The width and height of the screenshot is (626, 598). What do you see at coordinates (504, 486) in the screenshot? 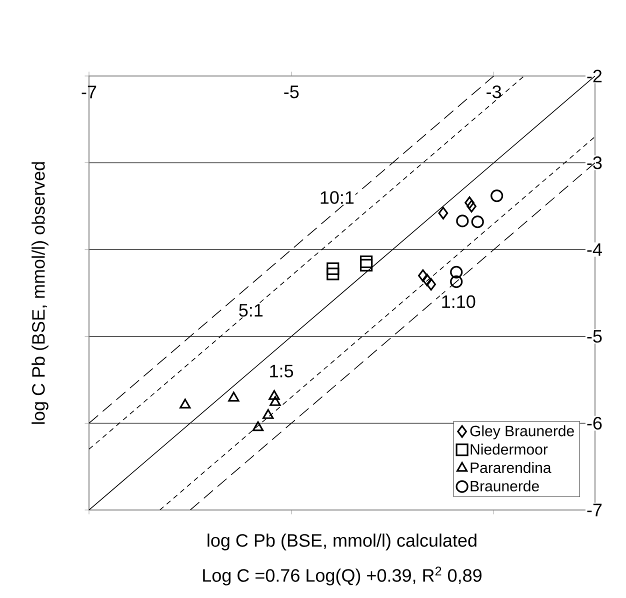
I see `legend-label: Braunerde` at bounding box center [504, 486].